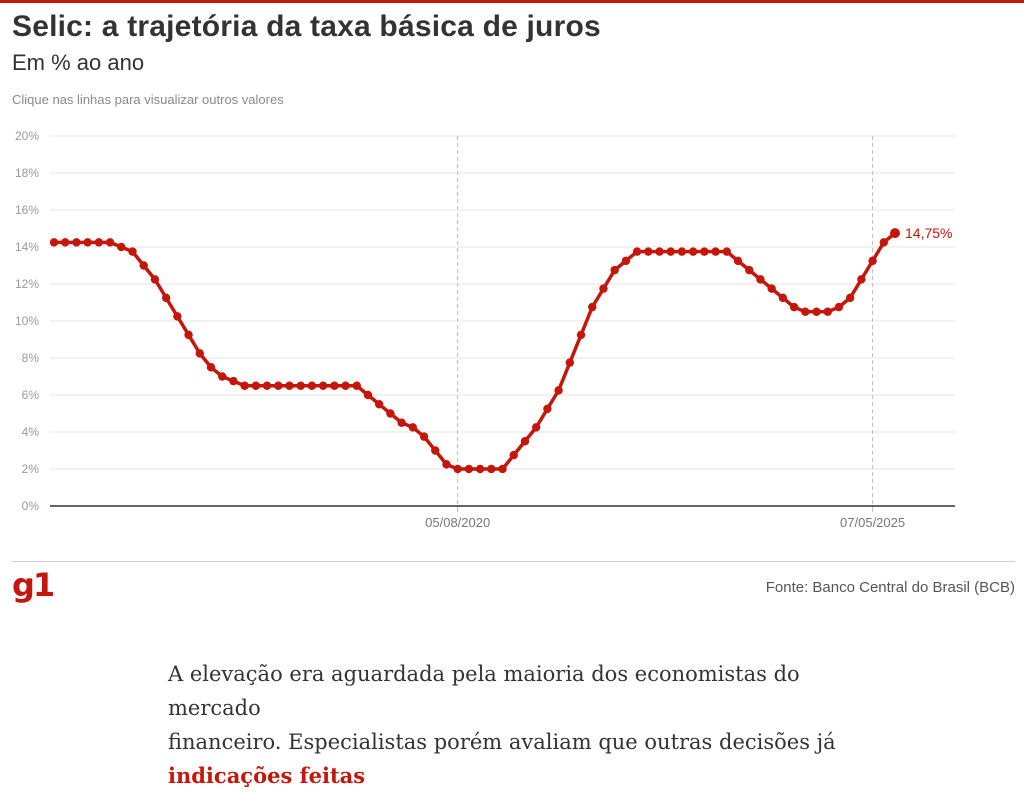  What do you see at coordinates (890, 587) in the screenshot?
I see `source-credit: Fonte: Banco Central do Brasil (BCB)` at bounding box center [890, 587].